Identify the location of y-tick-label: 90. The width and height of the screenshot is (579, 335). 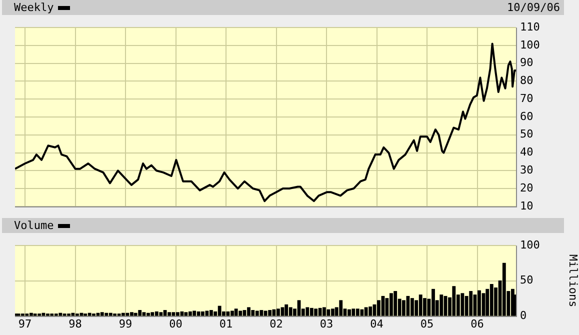
(527, 63).